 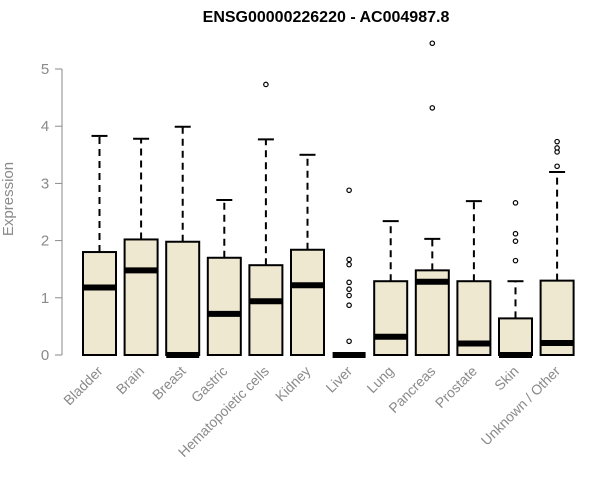 What do you see at coordinates (99, 245) in the screenshot?
I see `box-bladder` at bounding box center [99, 245].